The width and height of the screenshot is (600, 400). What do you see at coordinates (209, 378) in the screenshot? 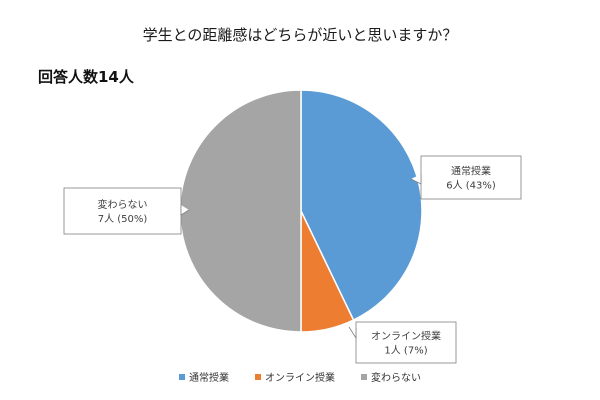
I see `legend-label: 通常授業` at bounding box center [209, 378].